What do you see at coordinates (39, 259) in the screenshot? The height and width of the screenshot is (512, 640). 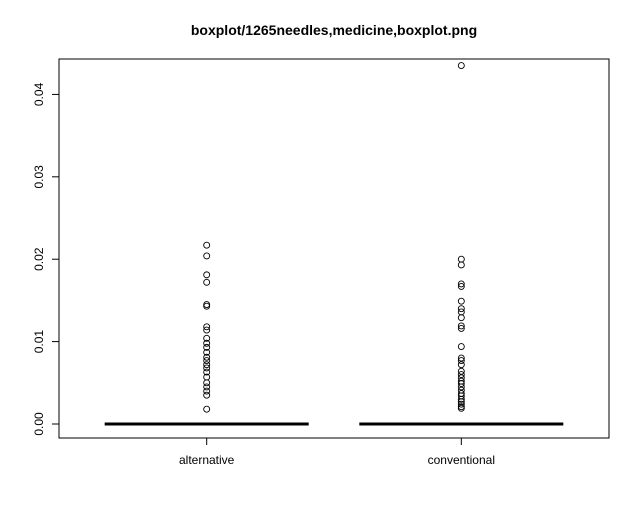 I see `y-tick-label: 0.02` at bounding box center [39, 259].